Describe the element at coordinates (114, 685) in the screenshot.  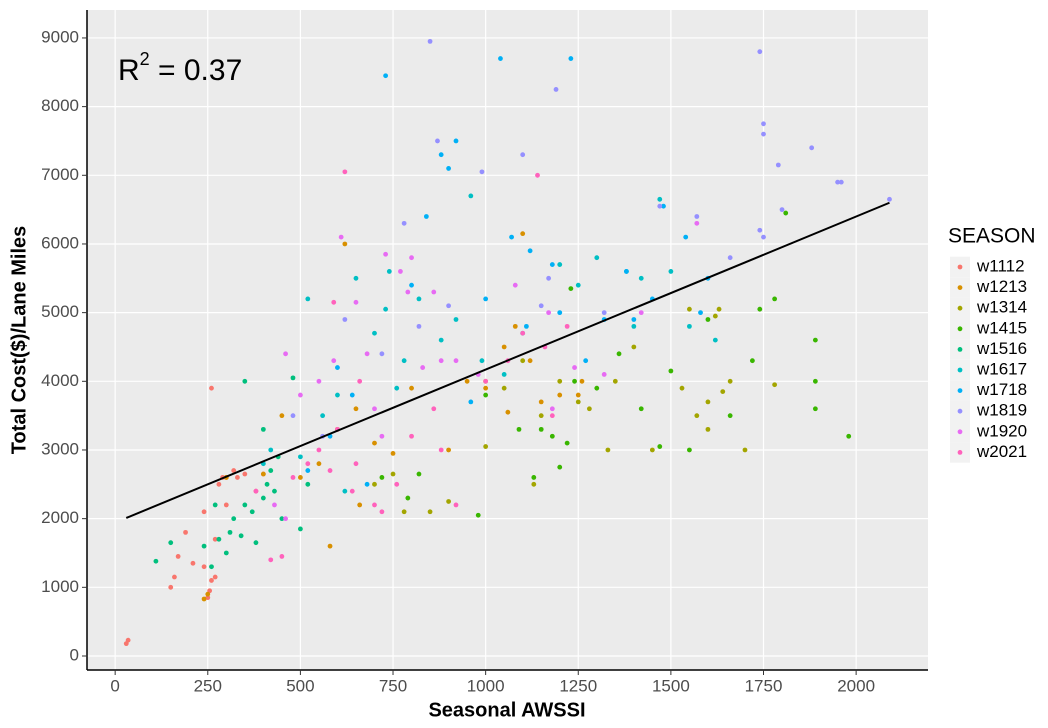
I see `x-tick-label: 0` at that location.